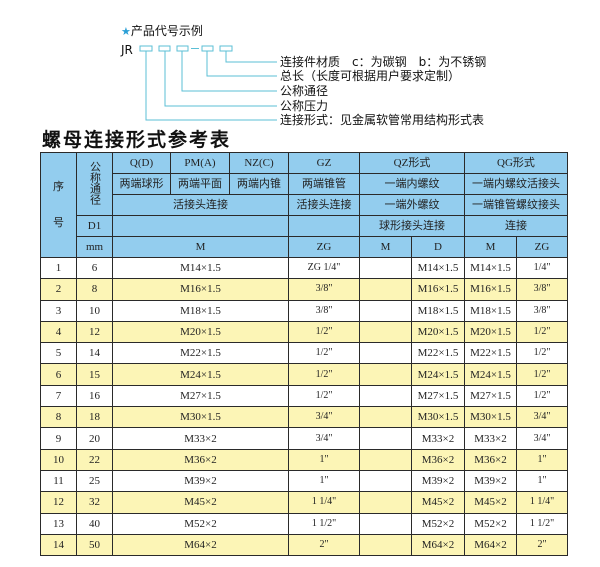 Image resolution: width=600 pixels, height=567 pixels. Describe the element at coordinates (542, 268) in the screenshot. I see `cell-qg-zg: 1/4"` at that location.